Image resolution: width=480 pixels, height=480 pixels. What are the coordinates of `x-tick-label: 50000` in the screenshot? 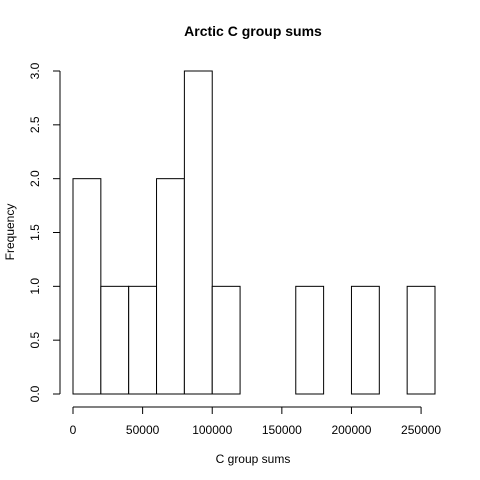 It's located at (143, 430).